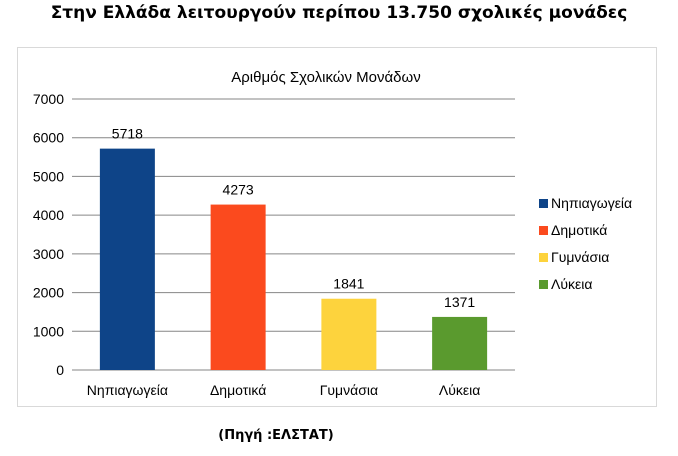  I want to click on x-tick-label: Νηπιαγωγεία, so click(127, 390).